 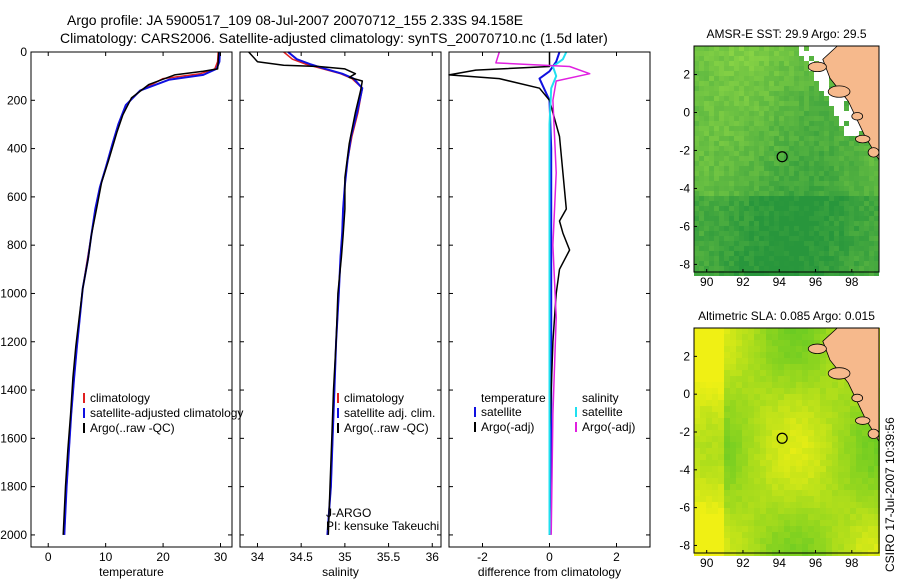 What do you see at coordinates (141, 293) in the screenshot?
I see `series-line-climatology` at bounding box center [141, 293].